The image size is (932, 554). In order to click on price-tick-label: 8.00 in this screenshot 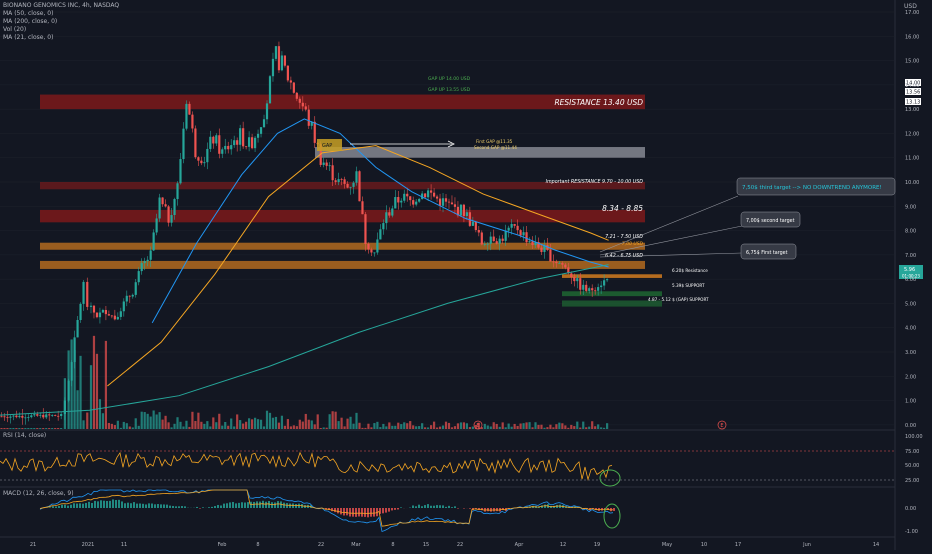, I will do `click(910, 232)`.